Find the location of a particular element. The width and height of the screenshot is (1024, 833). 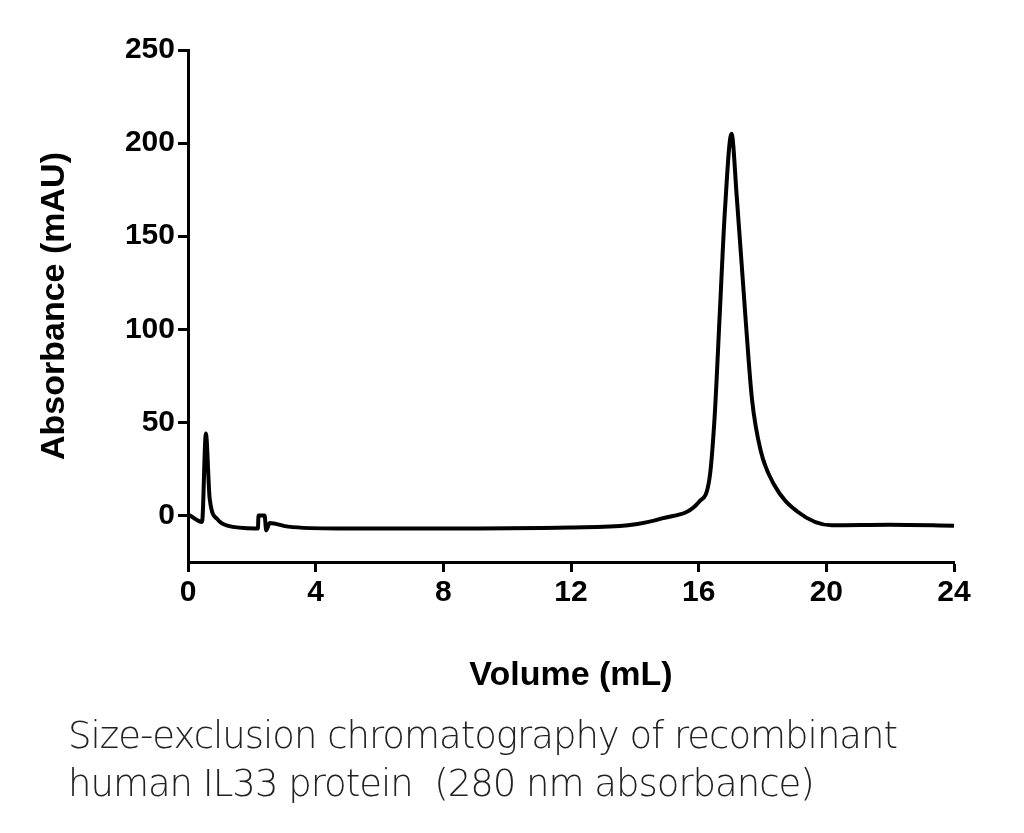

x-tick-label: 0 is located at coordinates (188, 591).